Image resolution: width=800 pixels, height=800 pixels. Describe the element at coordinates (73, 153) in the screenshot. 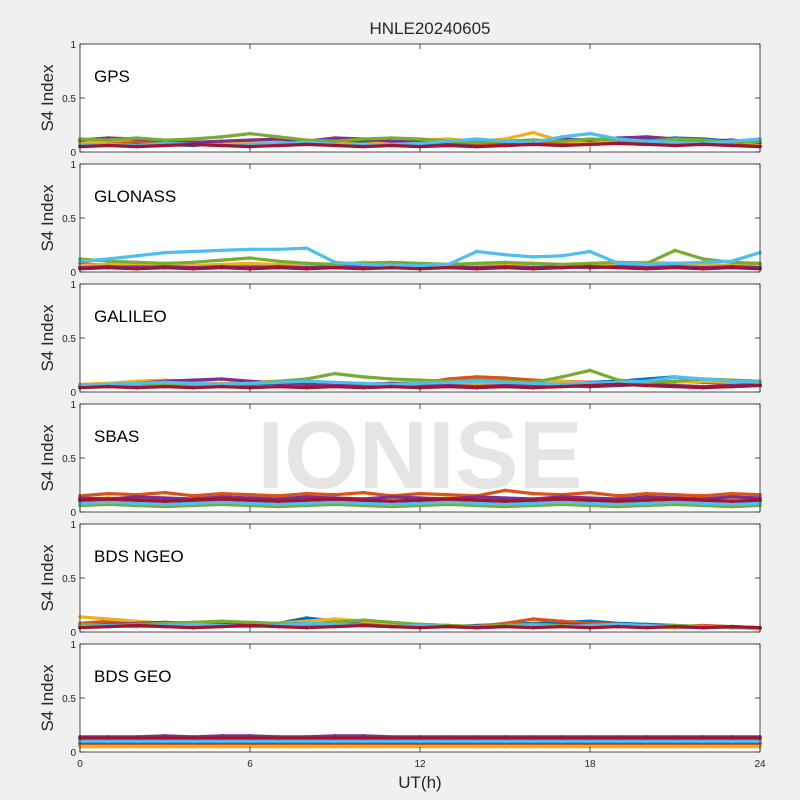

I see `y-tick-label: 0` at that location.